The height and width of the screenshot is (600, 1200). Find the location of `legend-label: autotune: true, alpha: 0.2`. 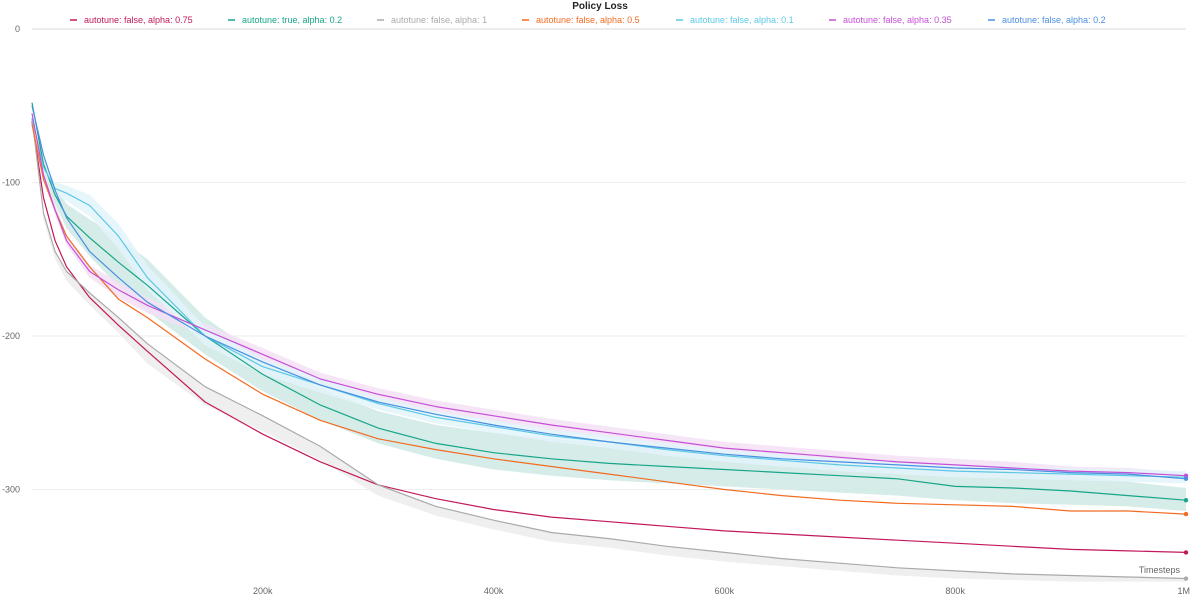

legend-label: autotune: true, alpha: 0.2 is located at coordinates (292, 20).